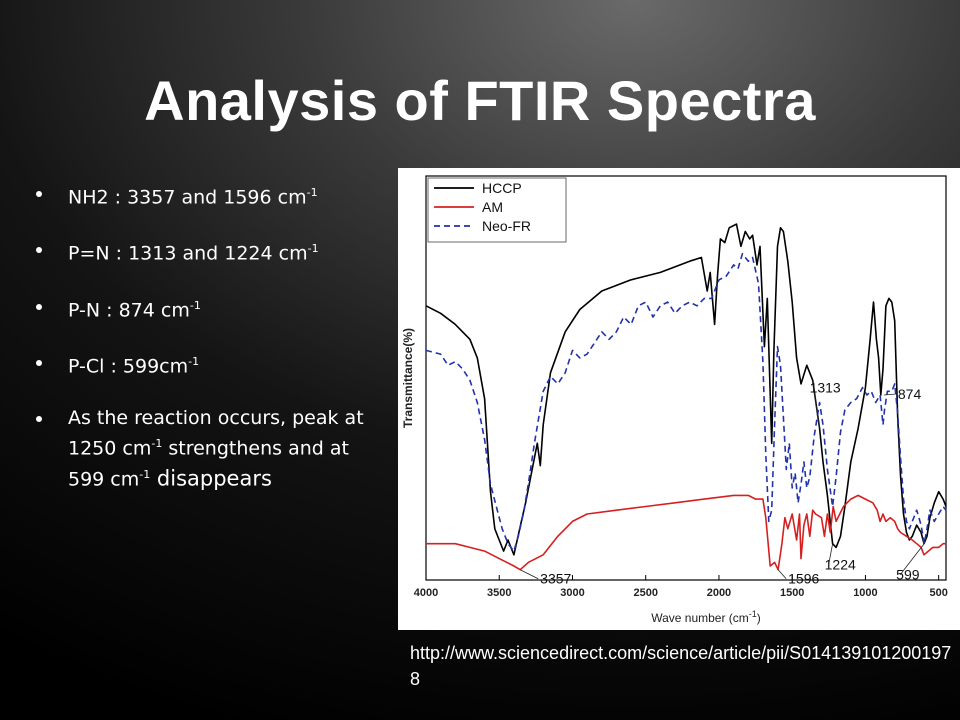 Image resolution: width=960 pixels, height=720 pixels. Describe the element at coordinates (645, 593) in the screenshot. I see `x-tick-label: 2500` at that location.